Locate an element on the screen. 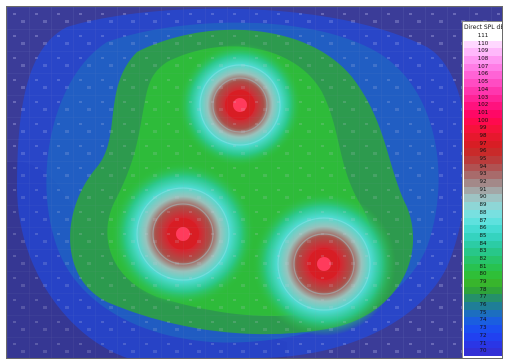 Image resolution: width=507 pixels, height=363 pixels. legend-row: 91 is located at coordinates (483, 190).